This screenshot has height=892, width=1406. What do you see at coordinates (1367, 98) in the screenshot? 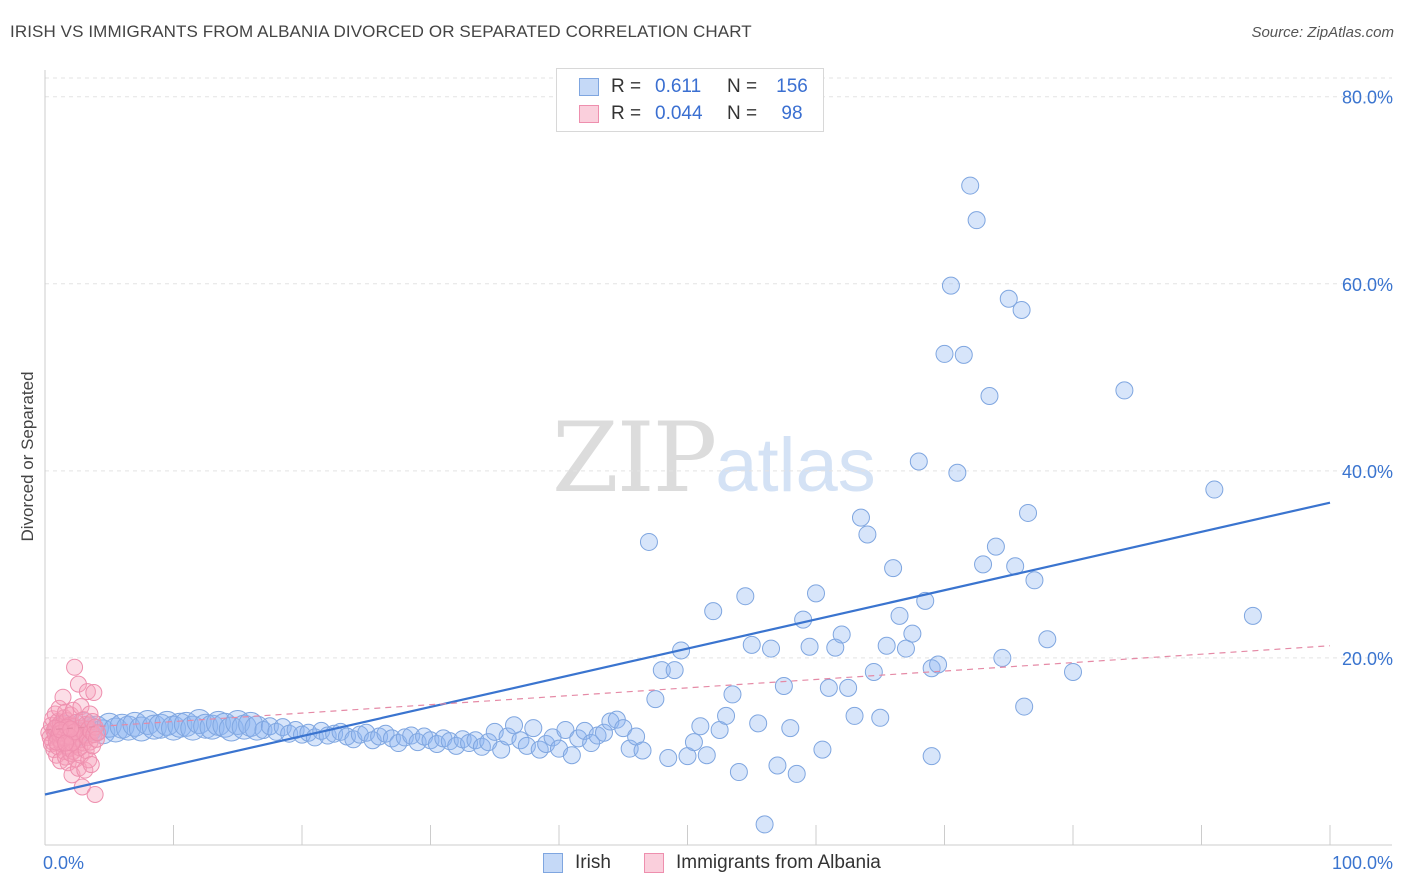
I see `y-tick-label: 80.0%` at bounding box center [1367, 98].